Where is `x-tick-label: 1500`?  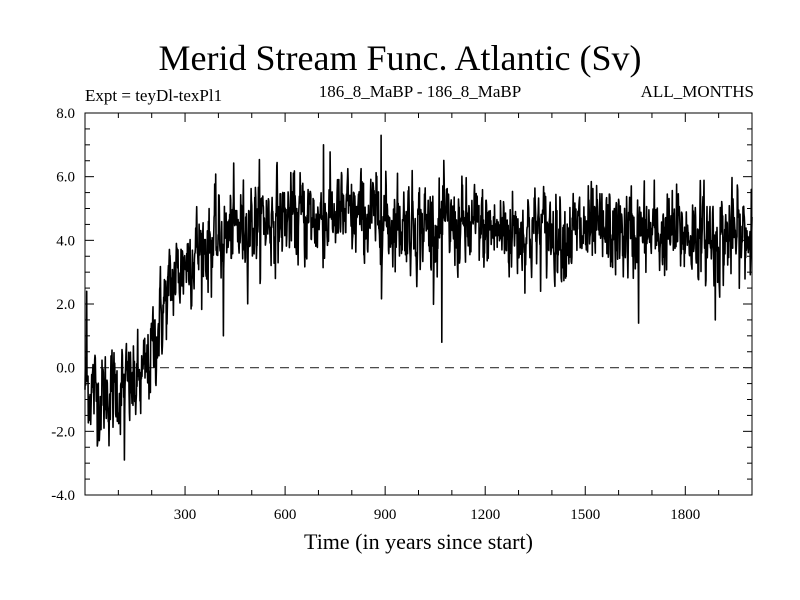 x-tick-label: 1500 is located at coordinates (585, 515).